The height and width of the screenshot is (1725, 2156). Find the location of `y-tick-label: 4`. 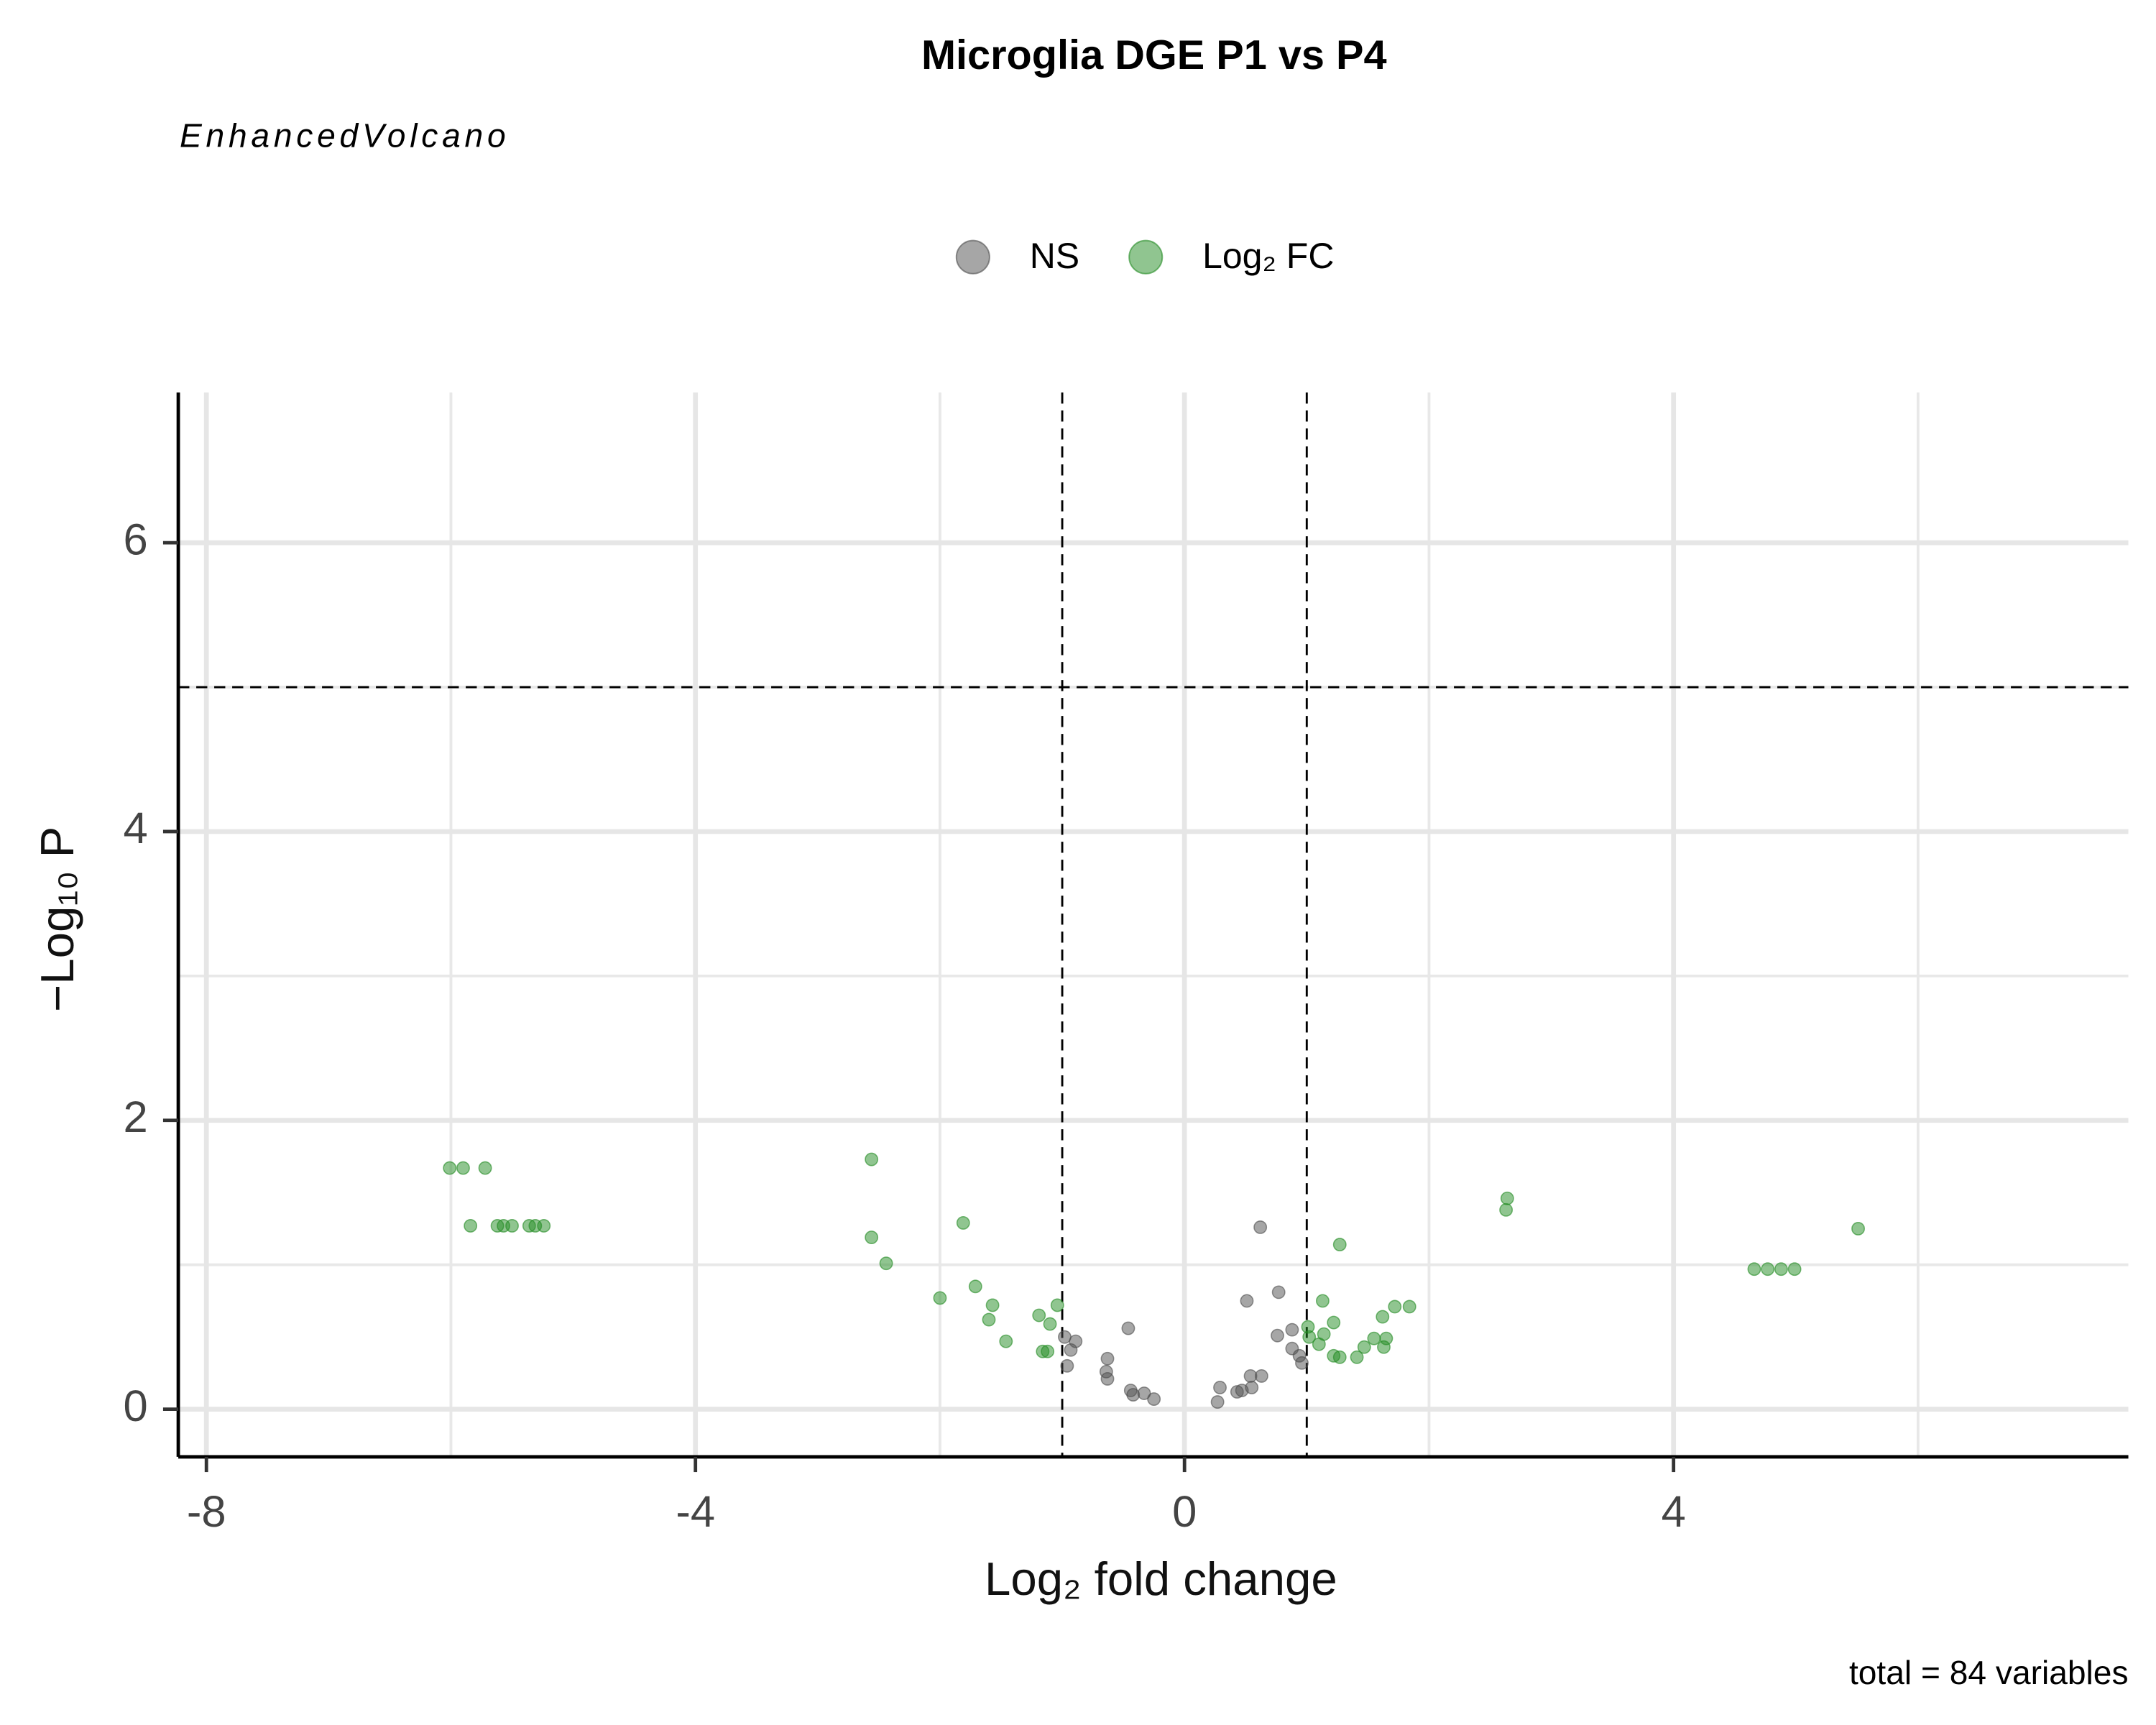

y-tick-label: 4 is located at coordinates (136, 828).